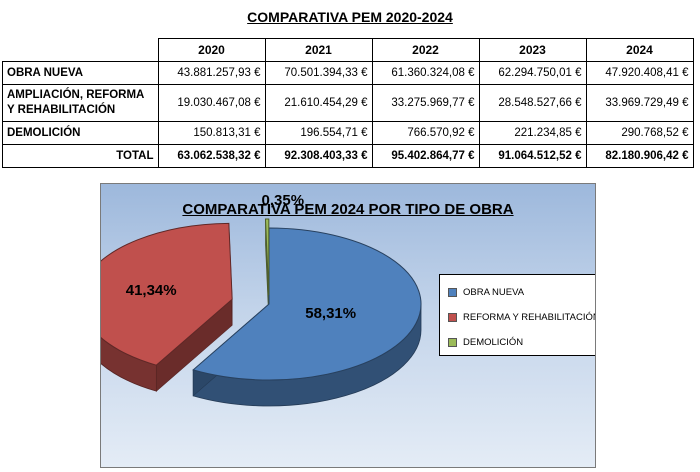 The height and width of the screenshot is (472, 700). Describe the element at coordinates (639, 73) in the screenshot. I see `table-cell: 47.920.408,41 €` at that location.